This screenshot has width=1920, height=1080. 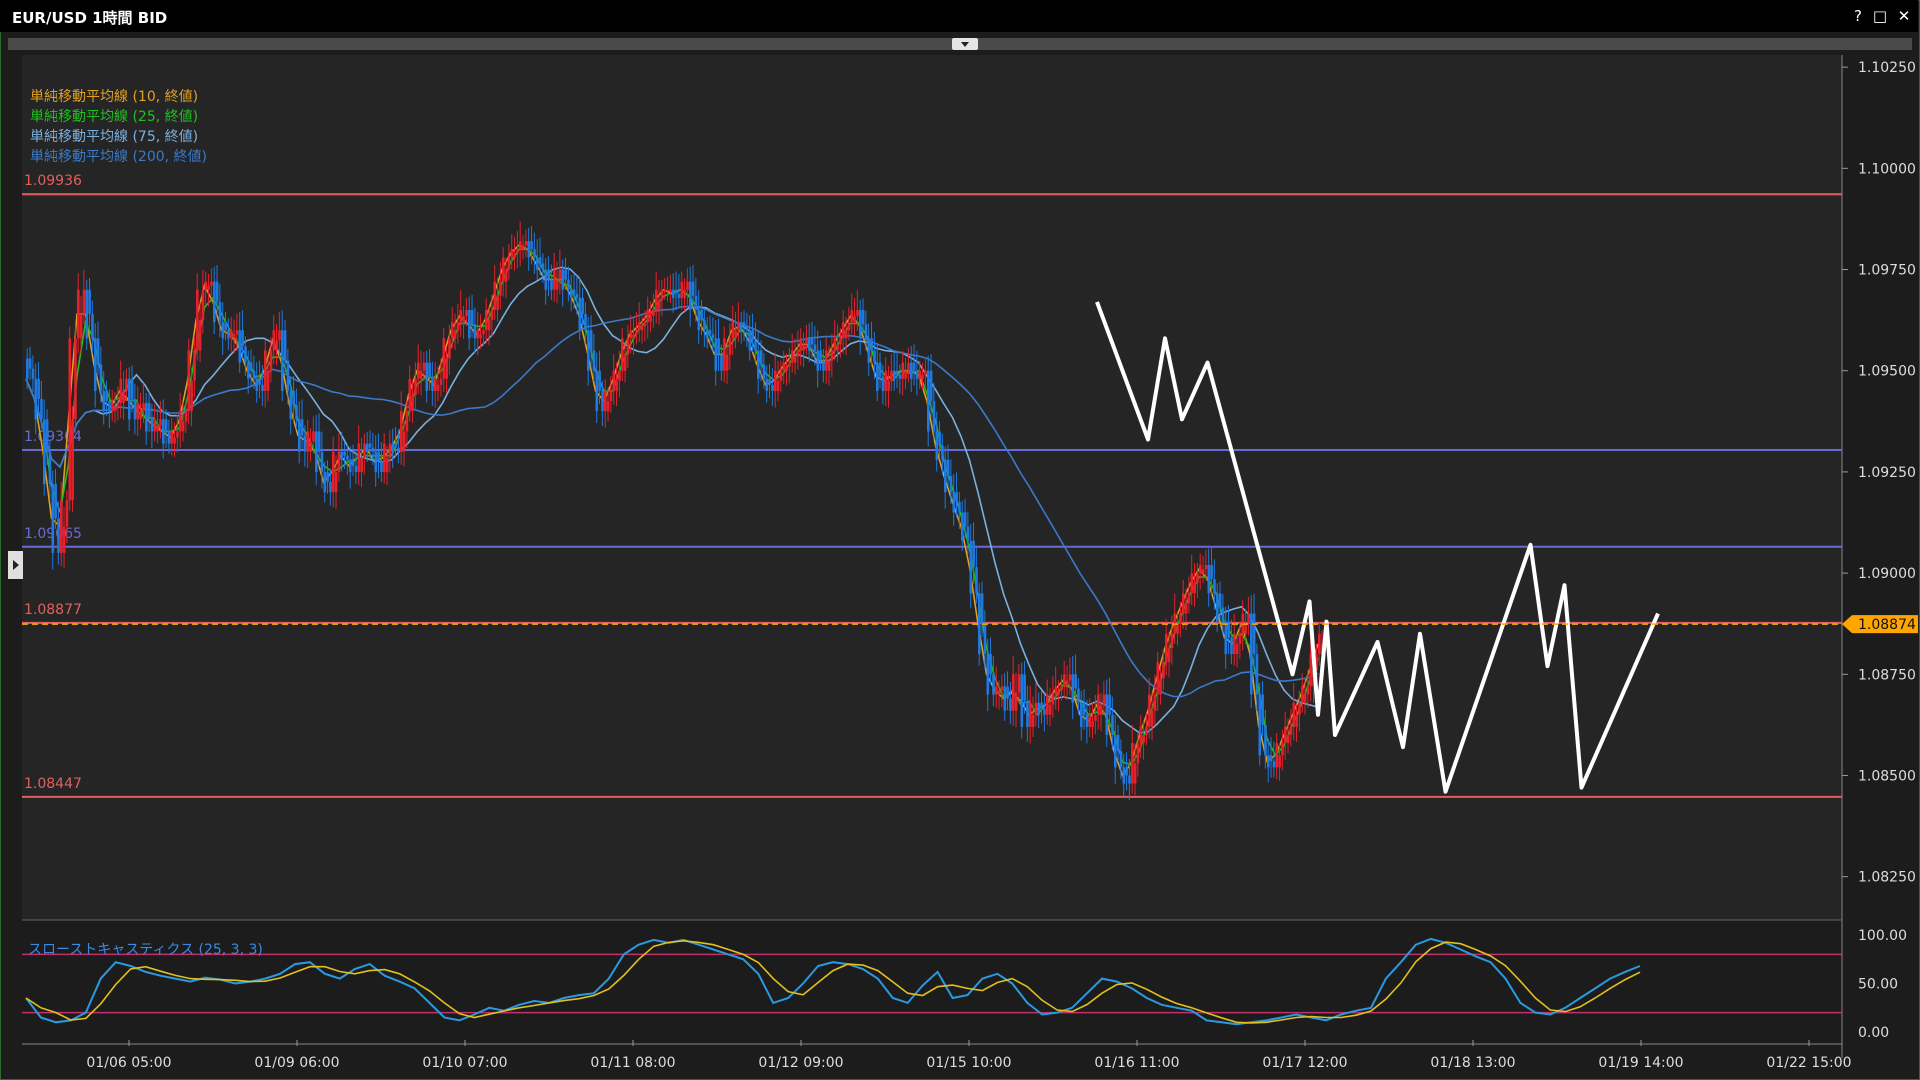 What do you see at coordinates (1880, 16) in the screenshot?
I see `maximize-icon: □` at bounding box center [1880, 16].